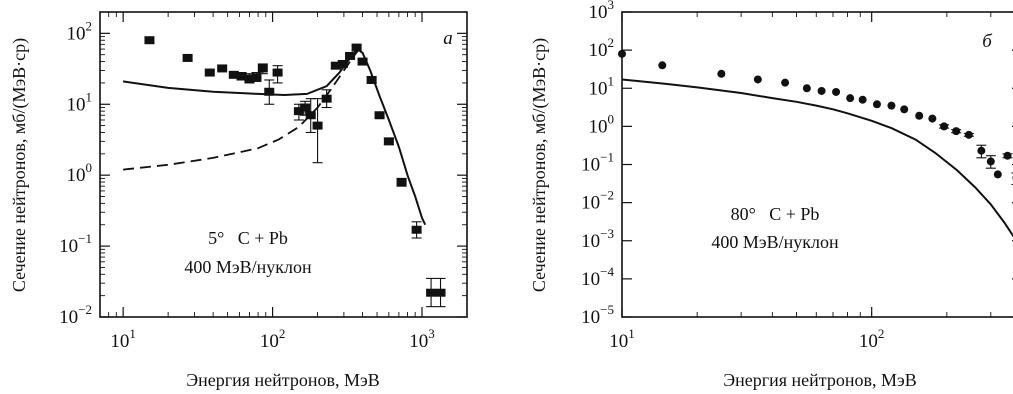 The width and height of the screenshot is (1013, 394). I want to click on model-curve-dashed, so click(241, 109).